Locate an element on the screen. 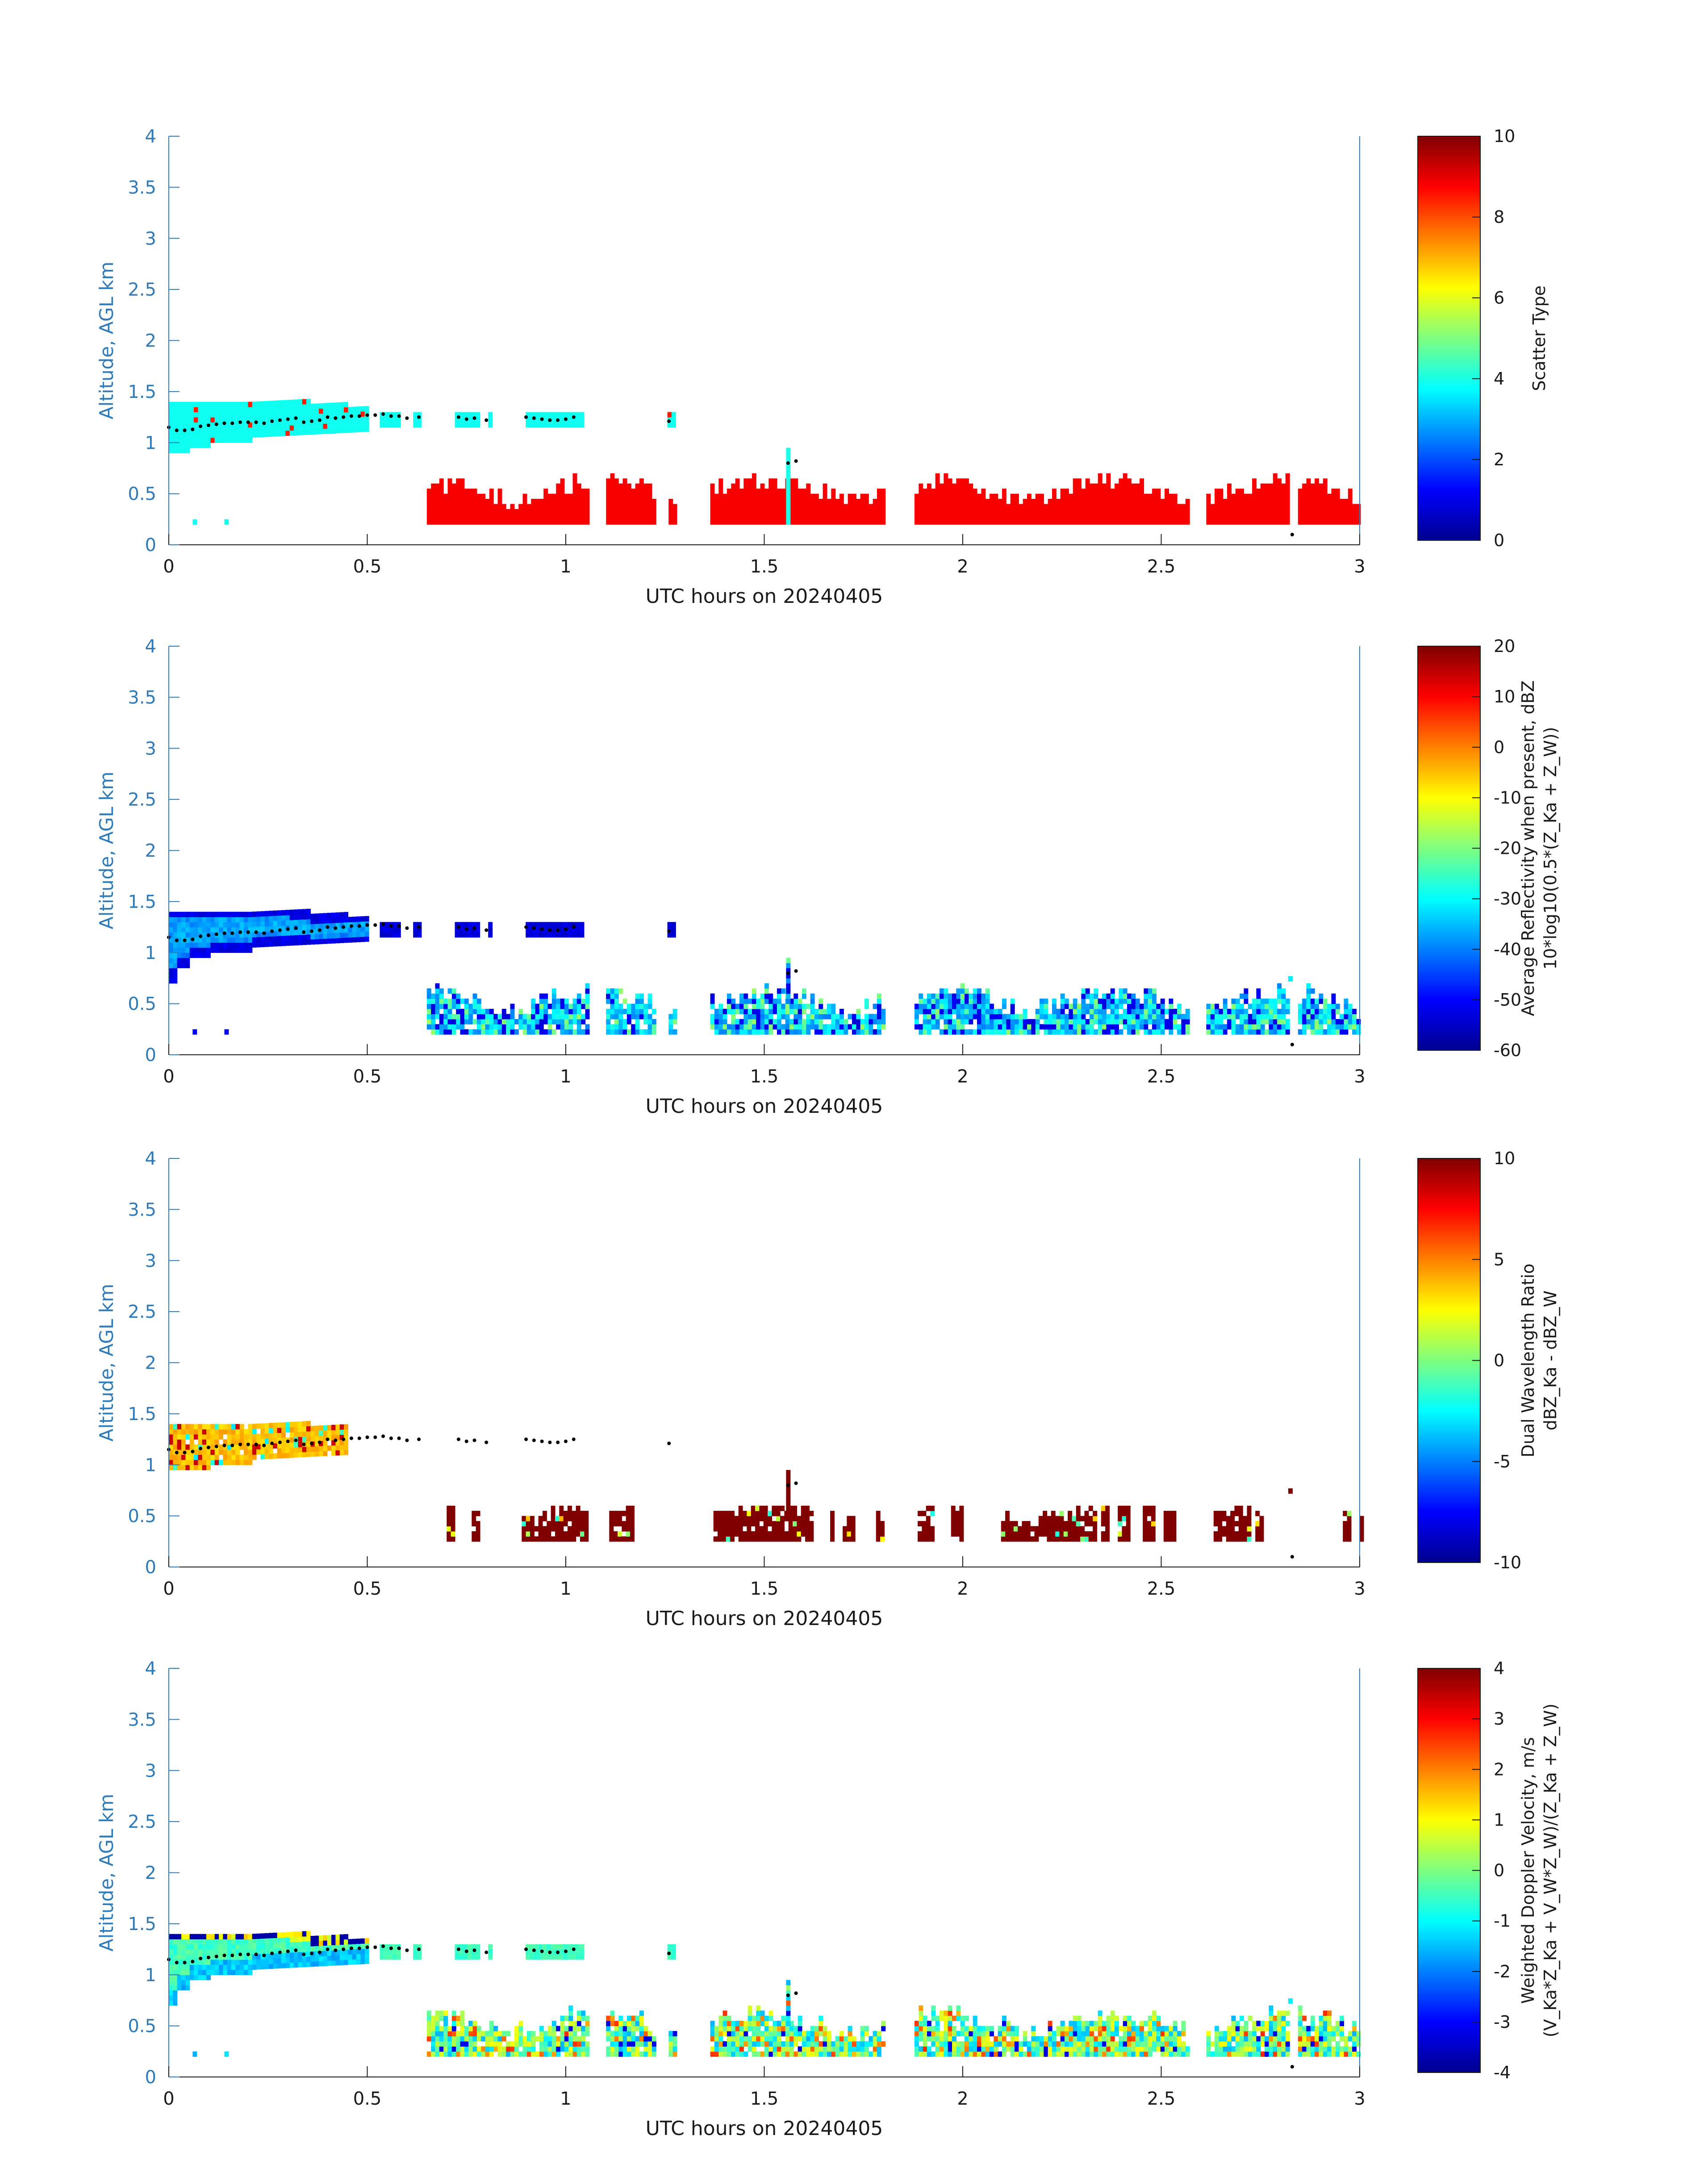 The height and width of the screenshot is (2177, 1708). cloud-base-point is located at coordinates (336, 418).